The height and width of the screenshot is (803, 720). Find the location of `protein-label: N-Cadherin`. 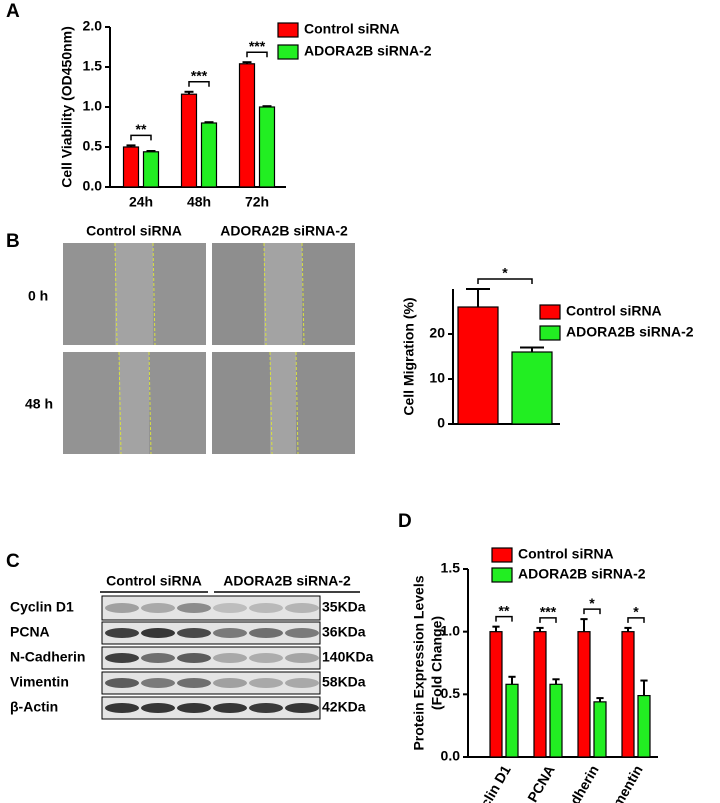

protein-label: N-Cadherin is located at coordinates (47, 657).